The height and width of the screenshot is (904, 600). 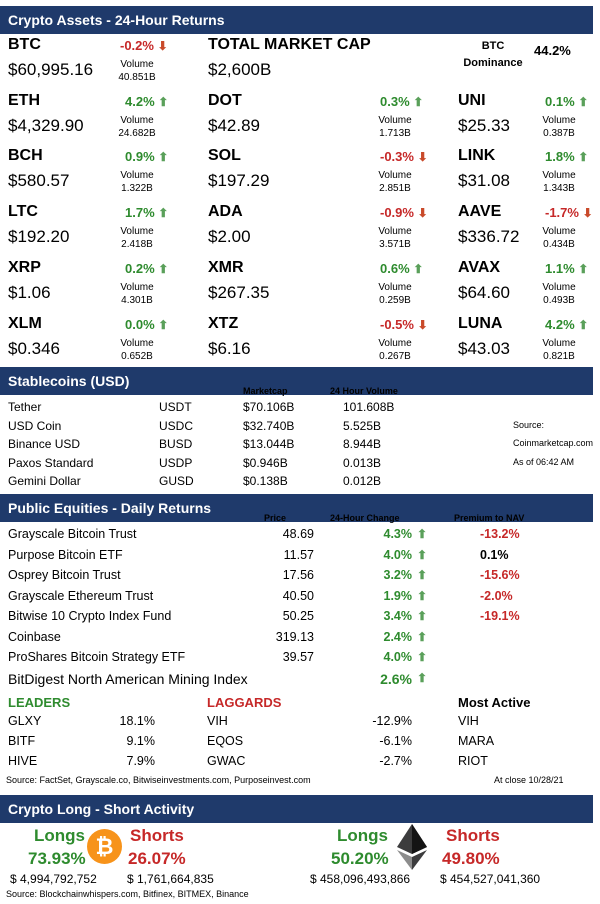 I want to click on btc-shorts-label: Shorts, so click(x=157, y=835).